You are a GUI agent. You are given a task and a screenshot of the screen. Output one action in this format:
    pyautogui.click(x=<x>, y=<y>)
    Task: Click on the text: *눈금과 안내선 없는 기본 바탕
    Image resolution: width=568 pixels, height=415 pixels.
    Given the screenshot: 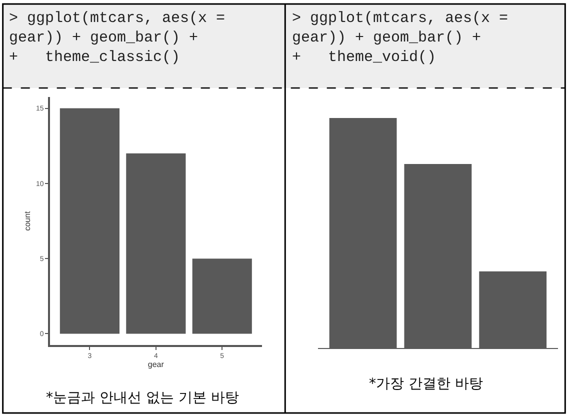 What is the action you would take?
    pyautogui.click(x=142, y=398)
    